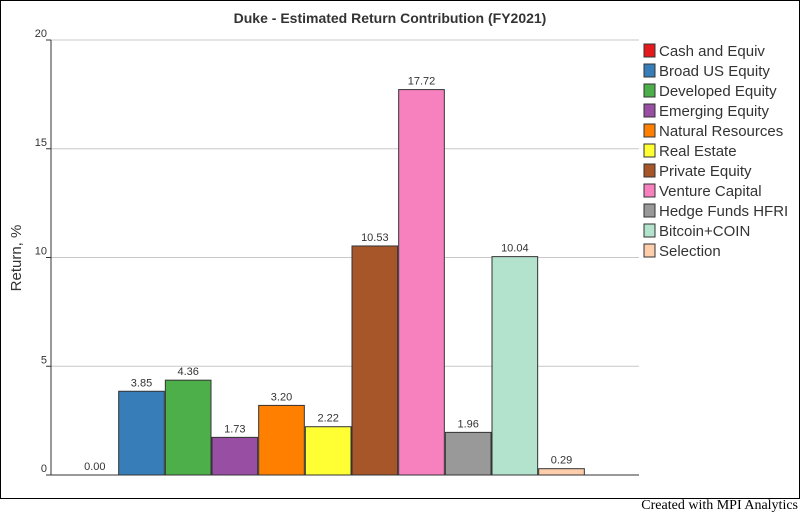  I want to click on bar-value-label: 1.96, so click(467, 424).